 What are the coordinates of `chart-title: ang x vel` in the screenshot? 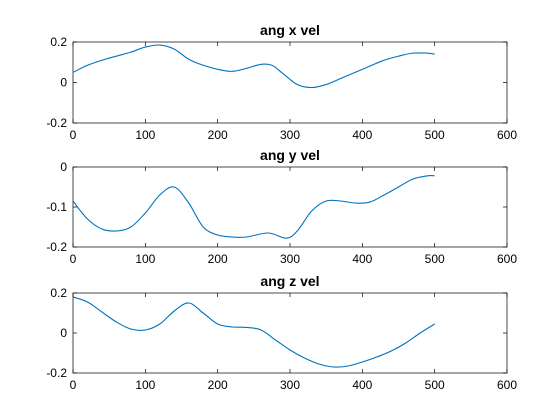 It's located at (290, 30).